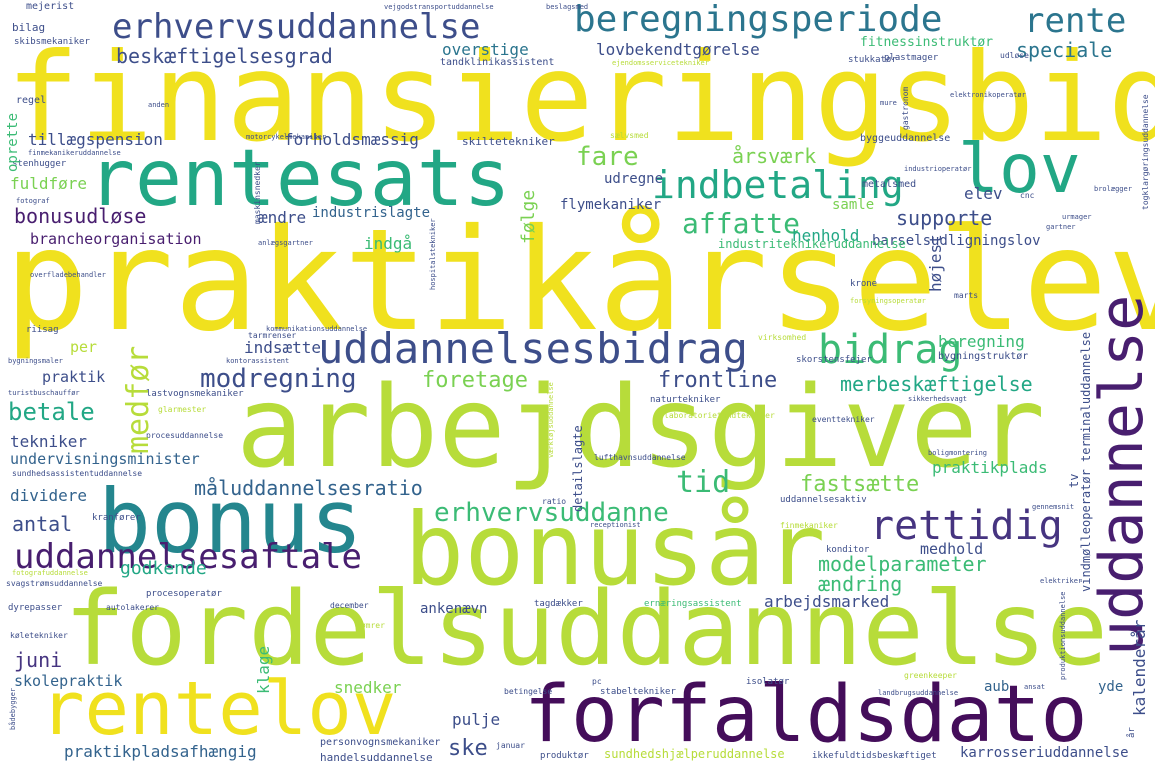 This screenshot has height=770, width=1155. What do you see at coordinates (567, 7) in the screenshot?
I see `word: beslagsmed` at bounding box center [567, 7].